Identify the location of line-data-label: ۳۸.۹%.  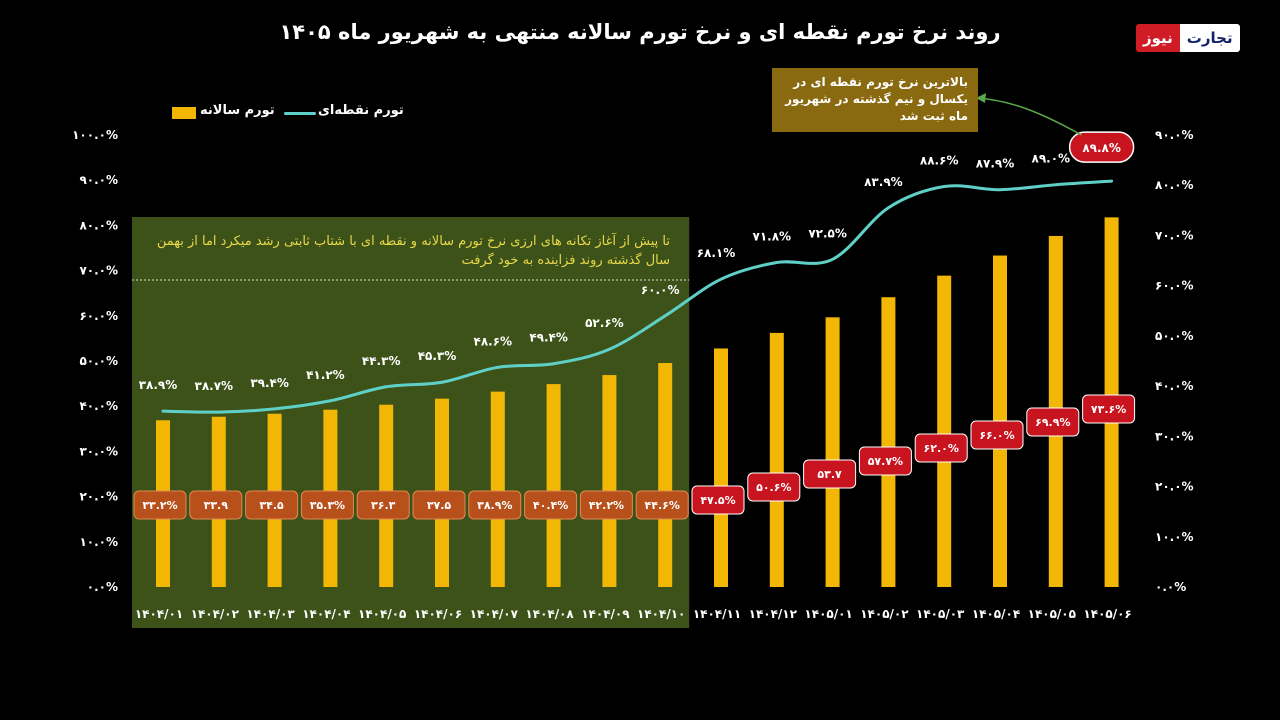
(158, 385).